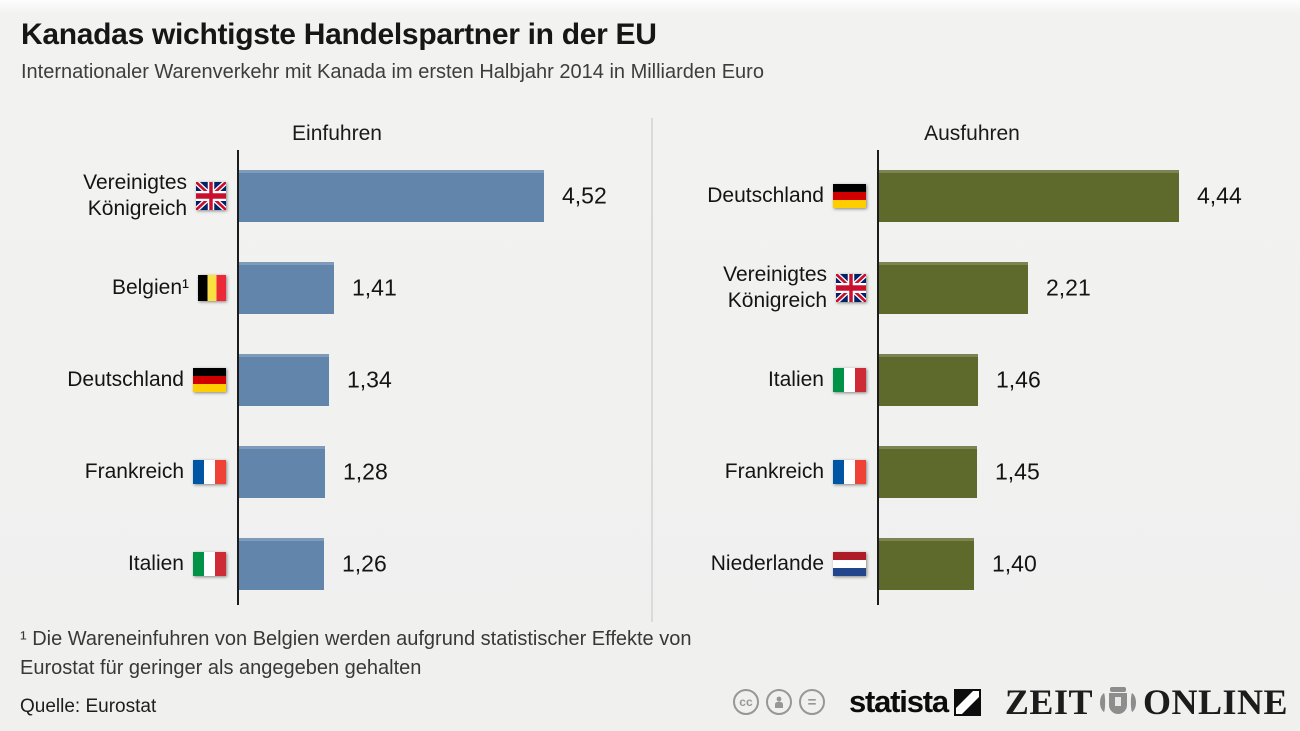  I want to click on zeit-crest-icon, so click(1118, 702).